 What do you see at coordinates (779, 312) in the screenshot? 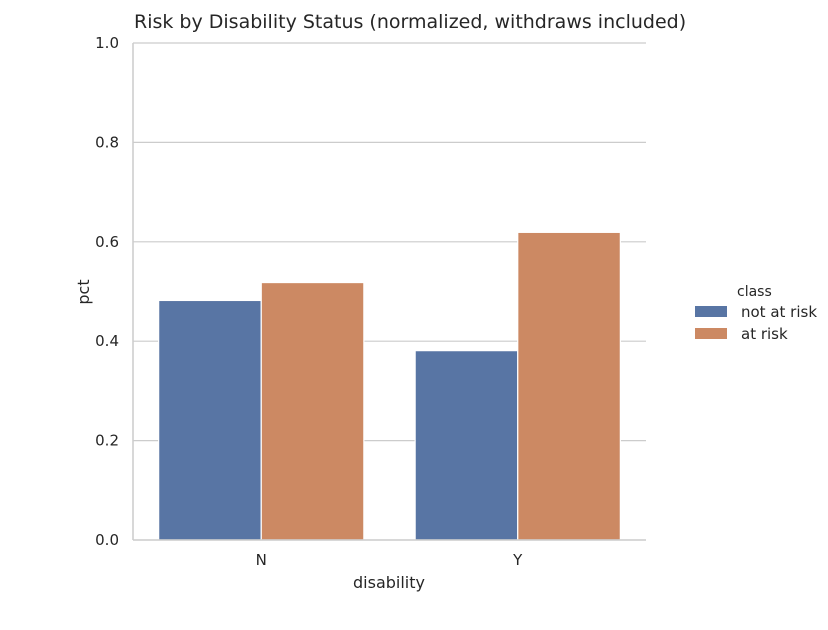
I see `legend-label: not at risk` at bounding box center [779, 312].